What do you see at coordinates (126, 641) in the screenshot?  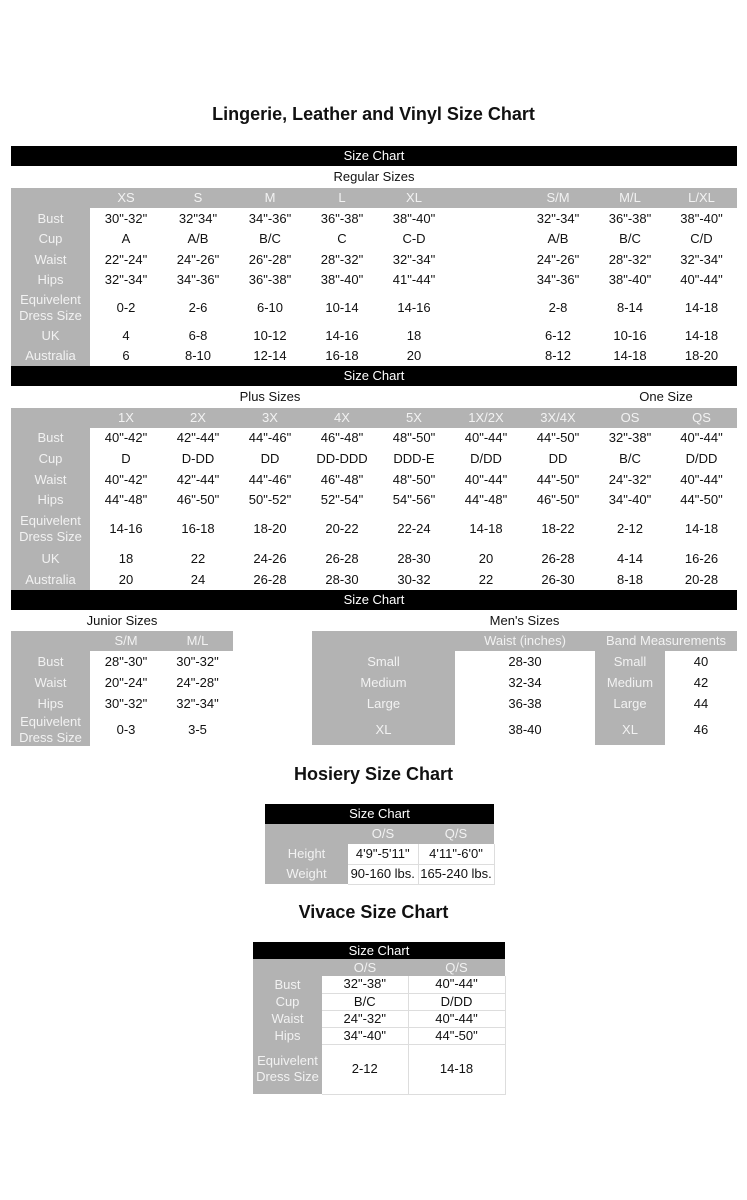 I see `column-header: S/M` at bounding box center [126, 641].